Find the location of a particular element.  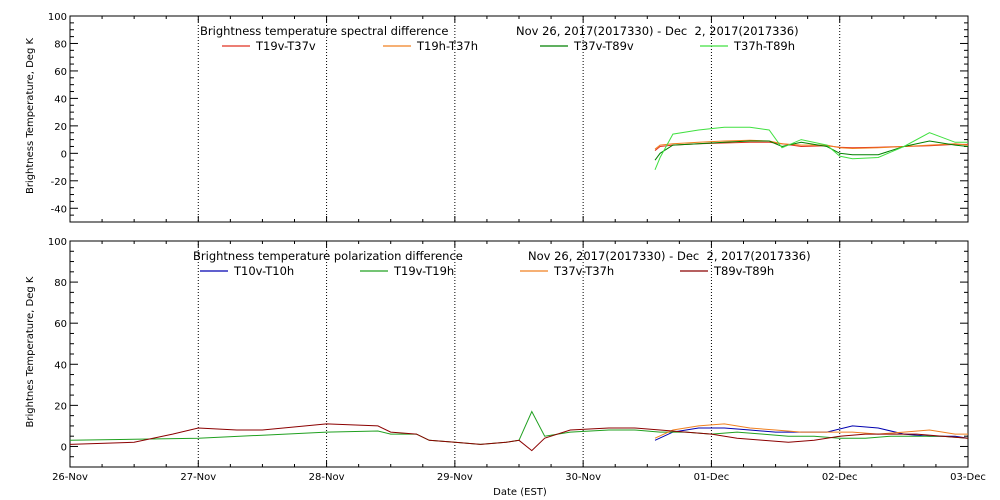

top-legend-label: T19v-T37v is located at coordinates (285, 46).